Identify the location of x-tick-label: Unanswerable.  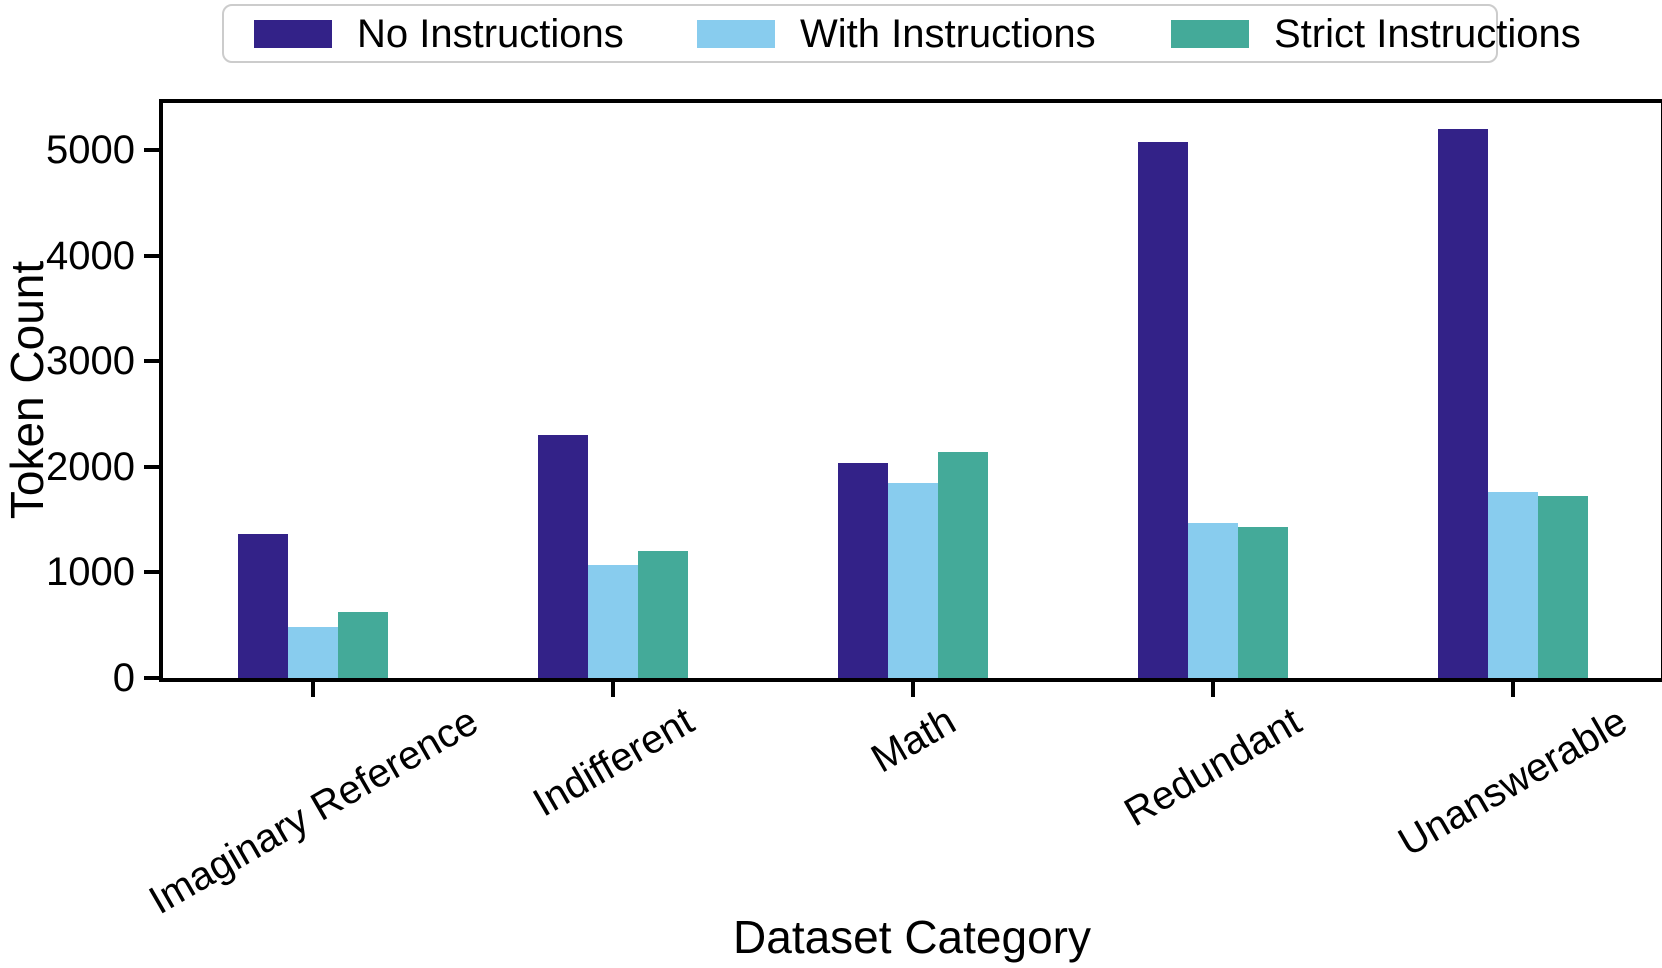
(1513, 781).